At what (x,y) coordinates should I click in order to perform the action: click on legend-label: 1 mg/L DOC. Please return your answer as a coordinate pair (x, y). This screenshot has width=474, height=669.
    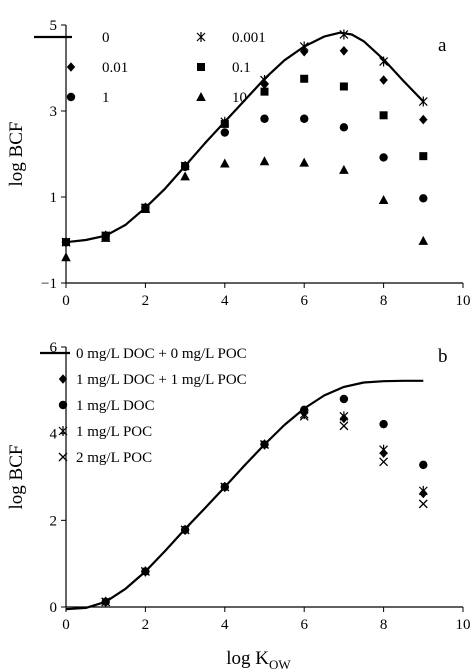
    Looking at the image, I should click on (115, 406).